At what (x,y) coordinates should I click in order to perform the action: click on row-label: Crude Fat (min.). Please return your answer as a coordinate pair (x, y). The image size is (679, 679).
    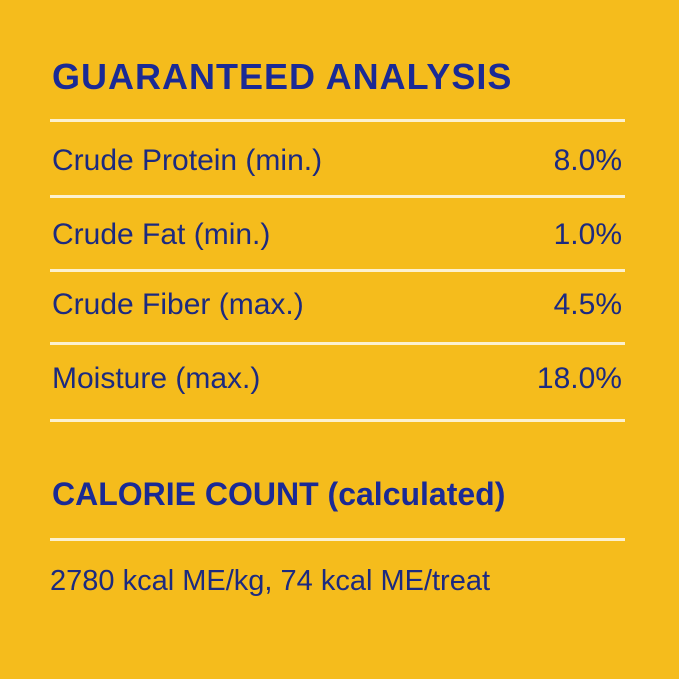
    Looking at the image, I should click on (161, 234).